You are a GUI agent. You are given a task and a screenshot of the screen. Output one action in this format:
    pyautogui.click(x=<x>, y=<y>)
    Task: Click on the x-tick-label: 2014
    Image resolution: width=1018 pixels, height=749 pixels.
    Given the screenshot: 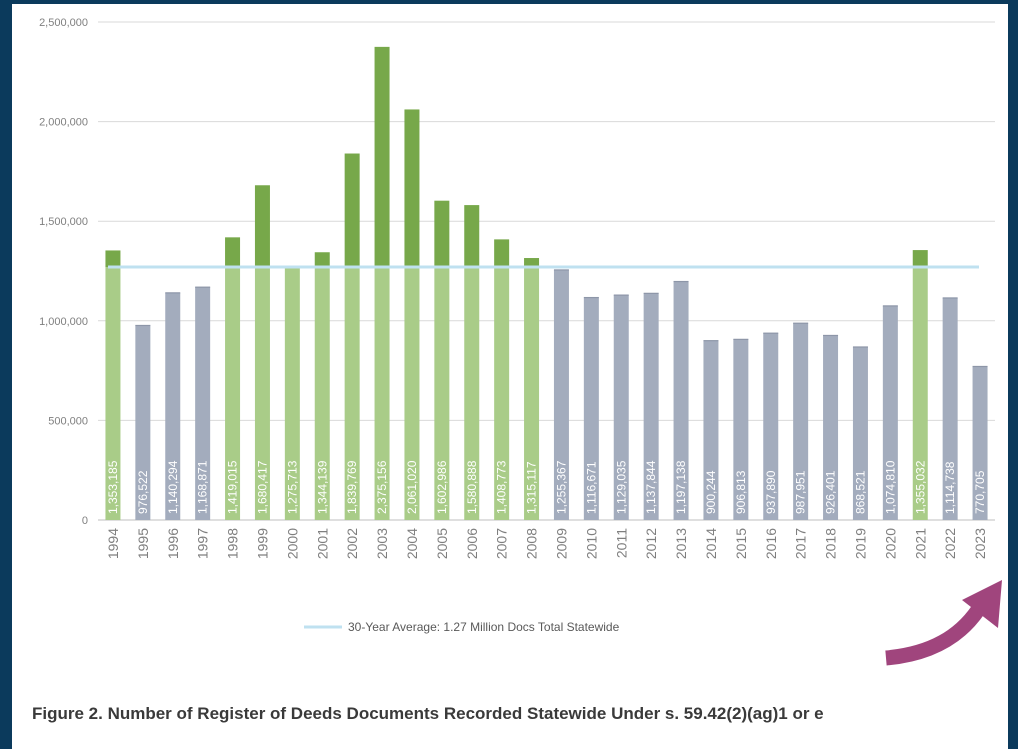 What is the action you would take?
    pyautogui.click(x=711, y=543)
    